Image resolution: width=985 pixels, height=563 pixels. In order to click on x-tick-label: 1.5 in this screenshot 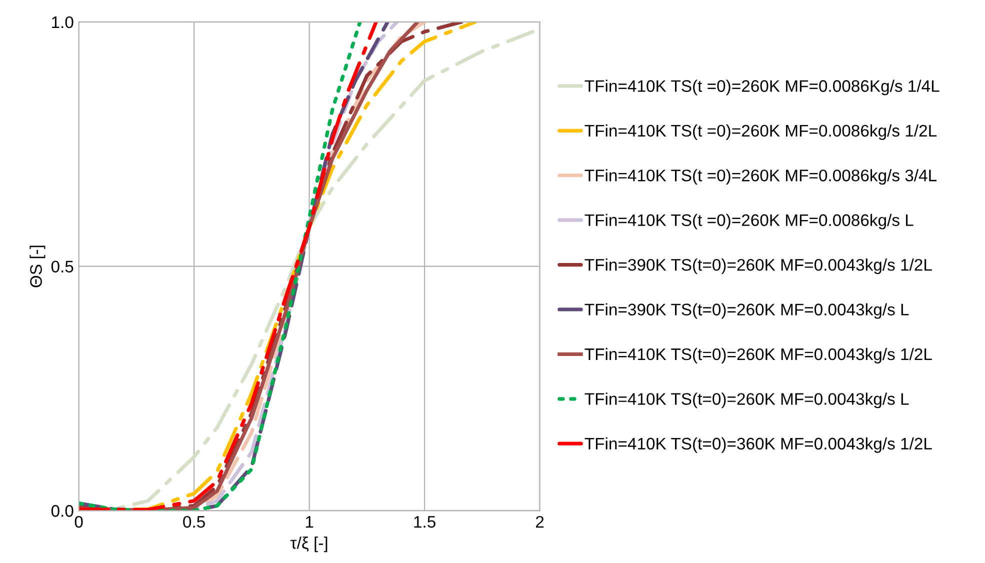, I will do `click(425, 522)`.